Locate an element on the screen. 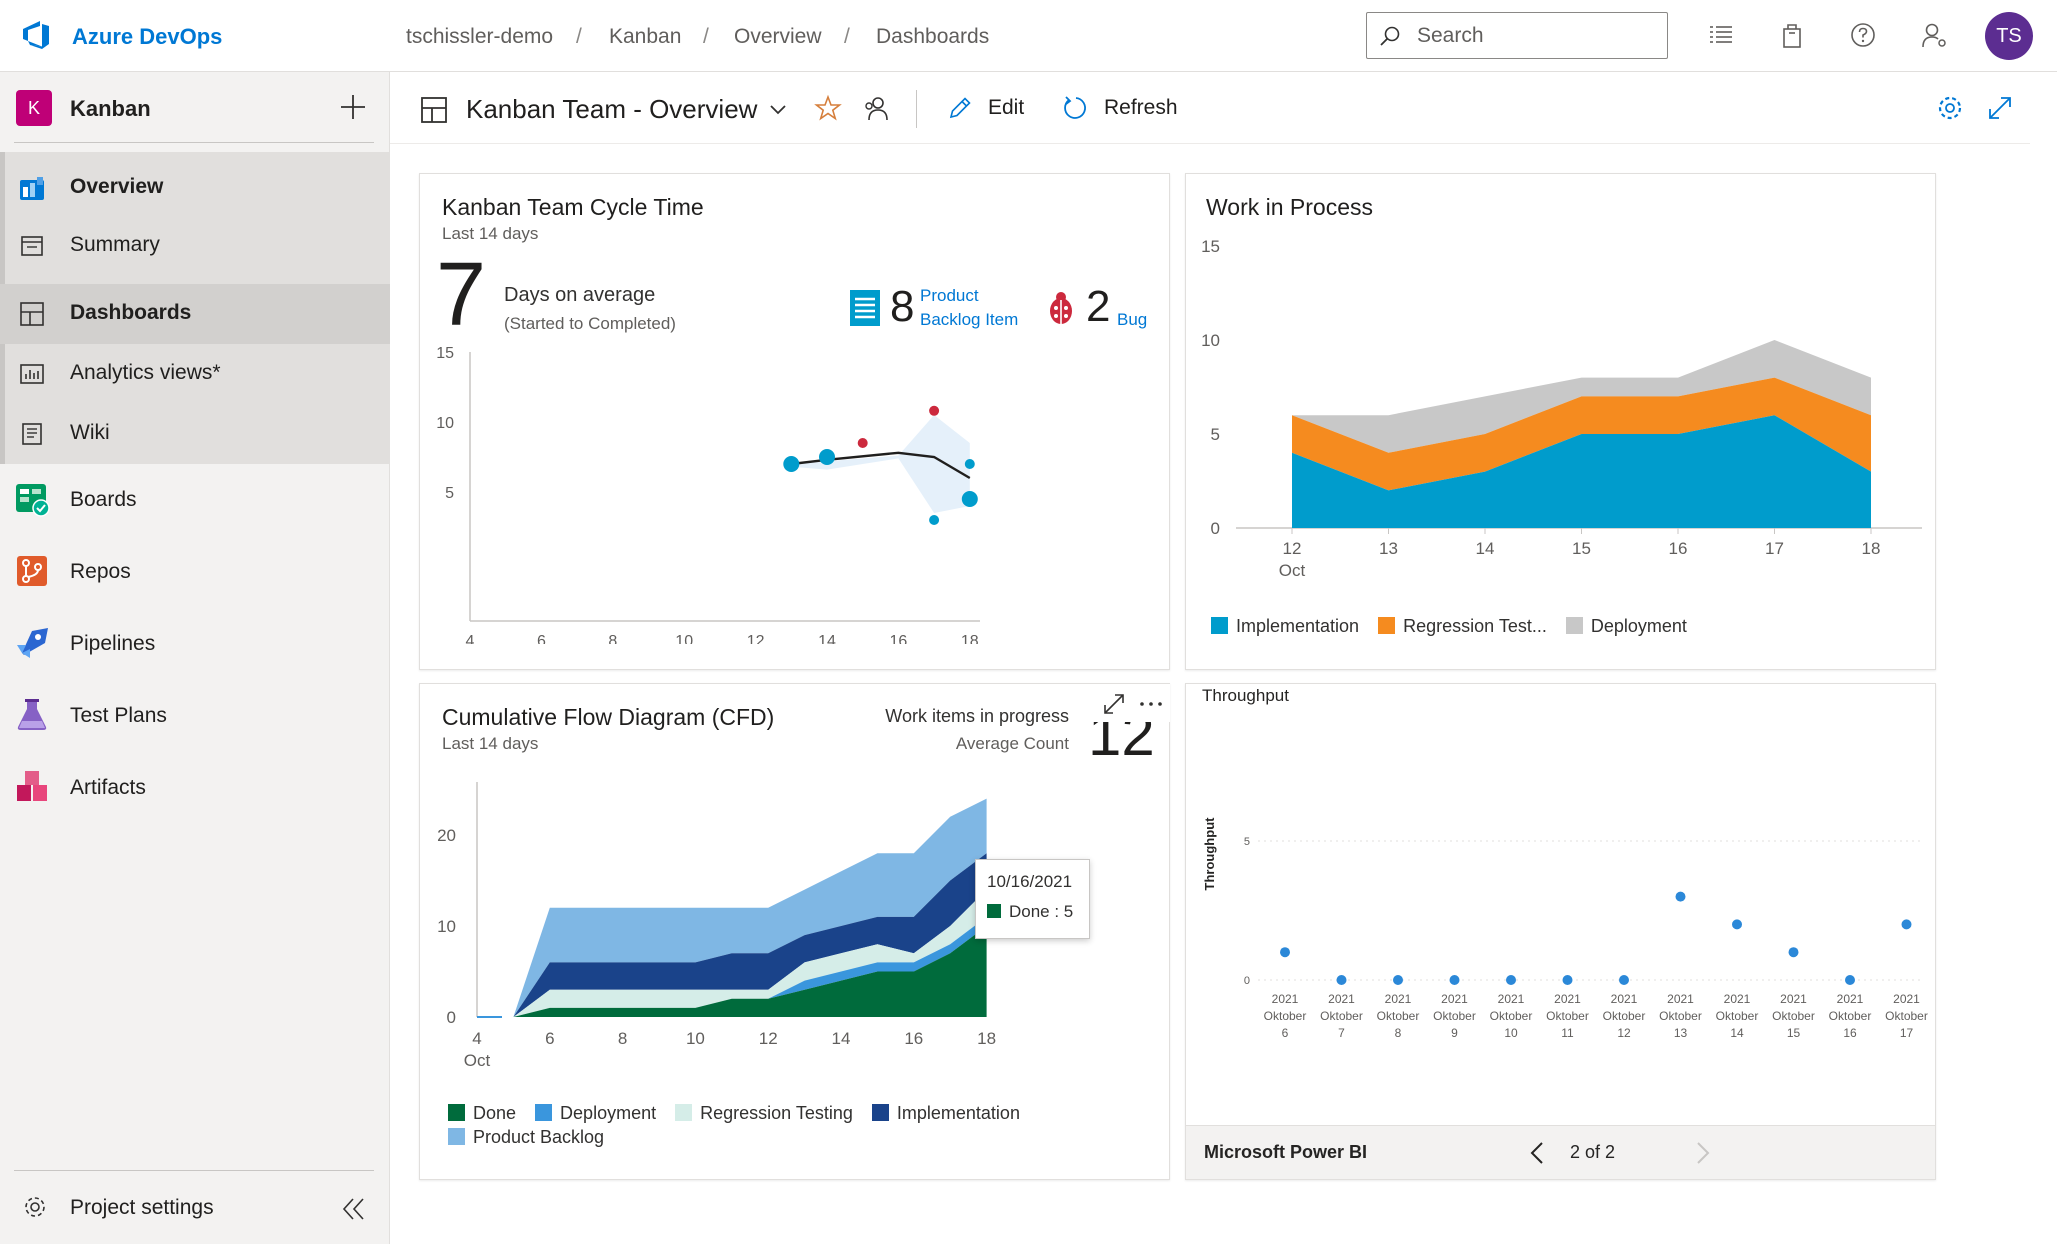 The height and width of the screenshot is (1244, 2057). x-tick-label: 18 is located at coordinates (986, 1038).